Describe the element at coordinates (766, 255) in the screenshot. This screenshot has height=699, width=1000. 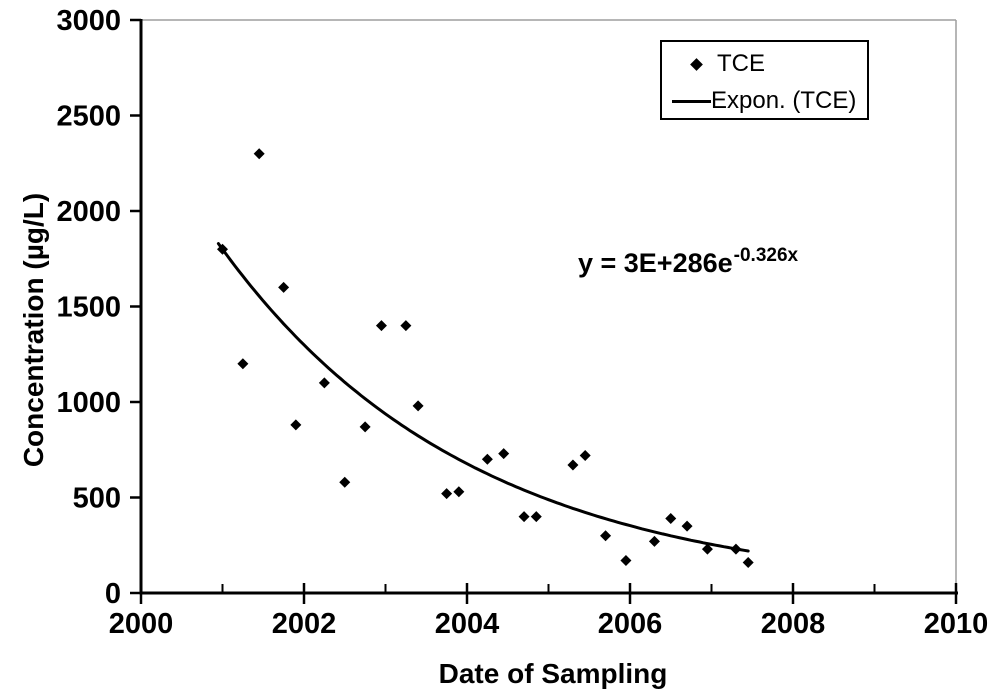
I see `equation-exponent: -0.326x` at that location.